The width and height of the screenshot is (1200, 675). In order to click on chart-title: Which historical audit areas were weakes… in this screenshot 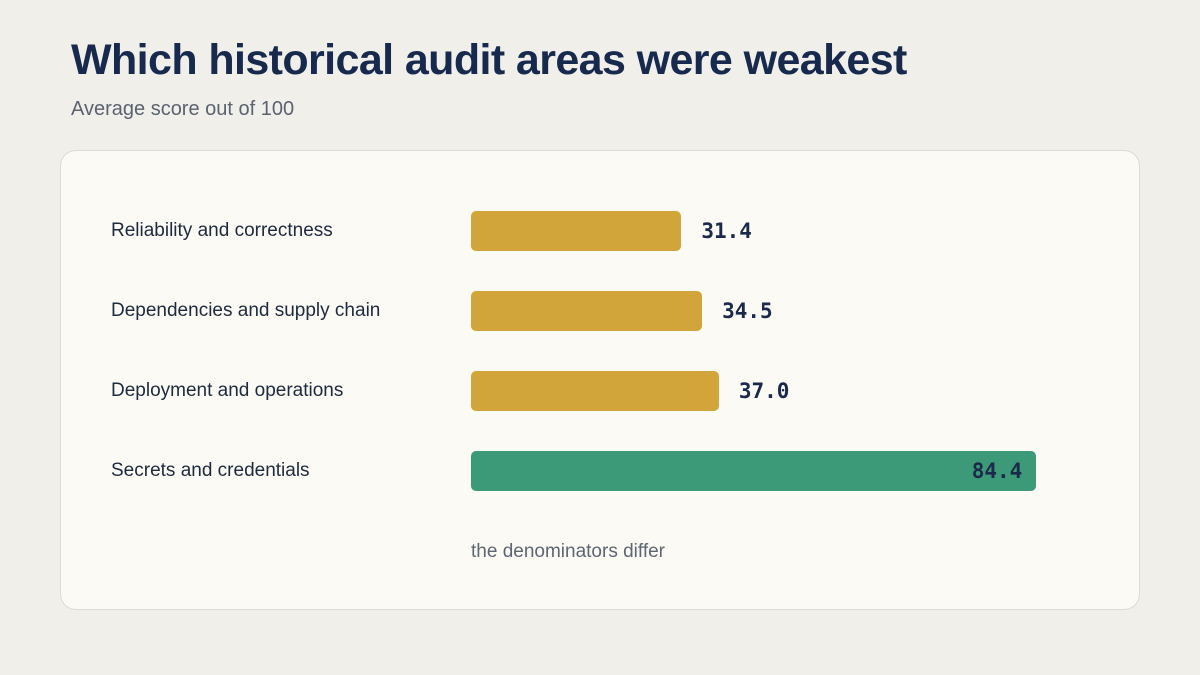, I will do `click(489, 60)`.